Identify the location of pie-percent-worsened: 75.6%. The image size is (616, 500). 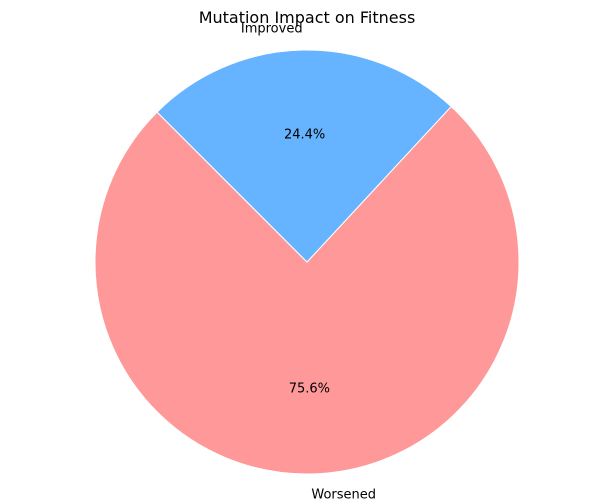
(309, 389).